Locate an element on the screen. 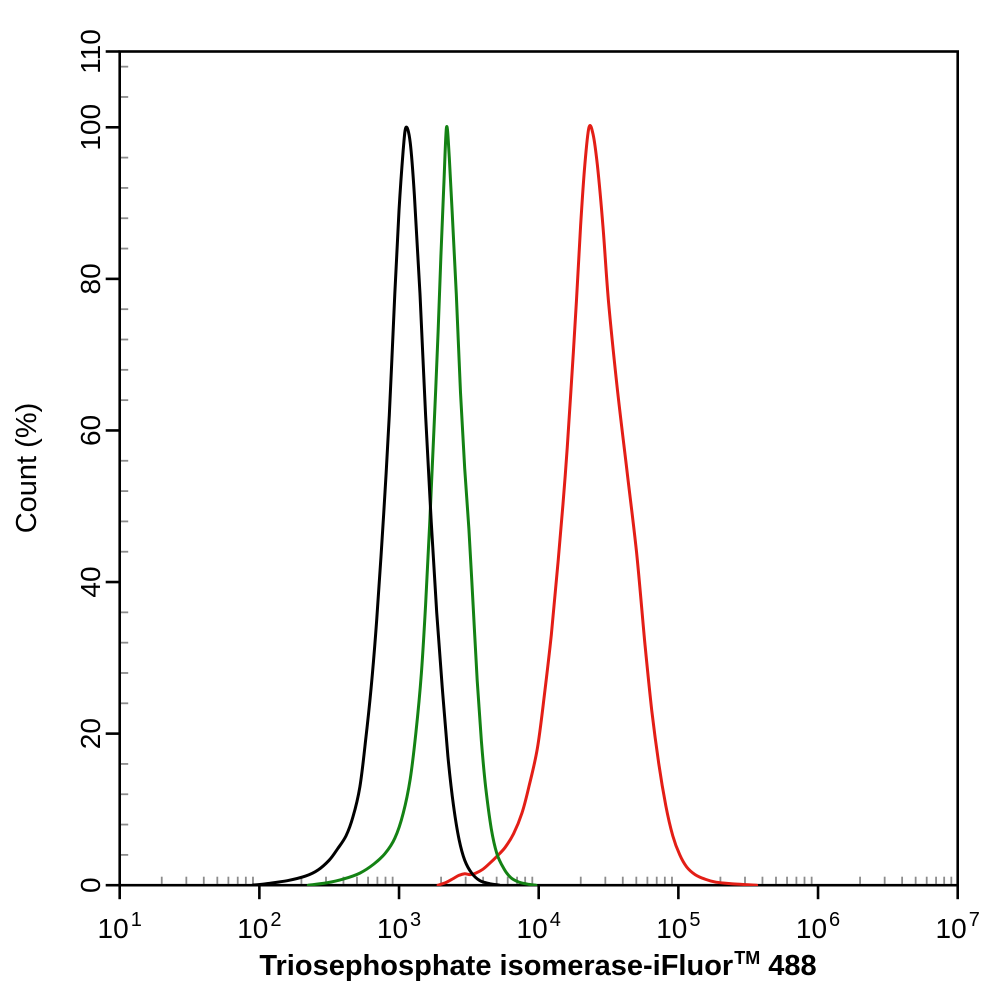  y-tick-label: 40 is located at coordinates (90, 581).